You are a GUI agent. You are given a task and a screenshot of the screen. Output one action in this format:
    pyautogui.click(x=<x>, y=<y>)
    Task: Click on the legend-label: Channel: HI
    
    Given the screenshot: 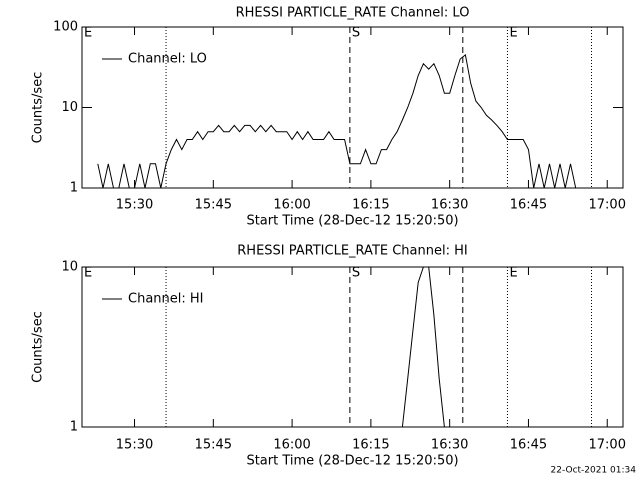 What is the action you would take?
    pyautogui.click(x=166, y=299)
    